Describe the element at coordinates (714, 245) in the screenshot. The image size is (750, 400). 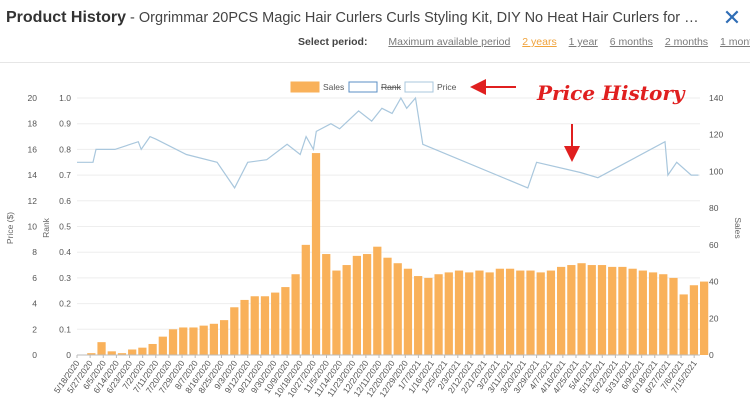
I see `sales-tick-label: 60` at that location.